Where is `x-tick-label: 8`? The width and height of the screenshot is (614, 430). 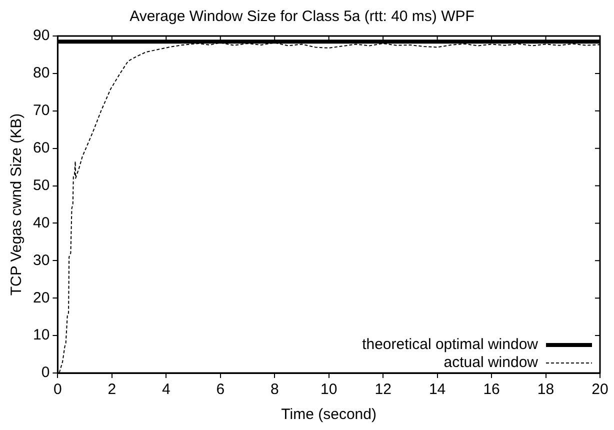 x-tick-label: 8 is located at coordinates (274, 389).